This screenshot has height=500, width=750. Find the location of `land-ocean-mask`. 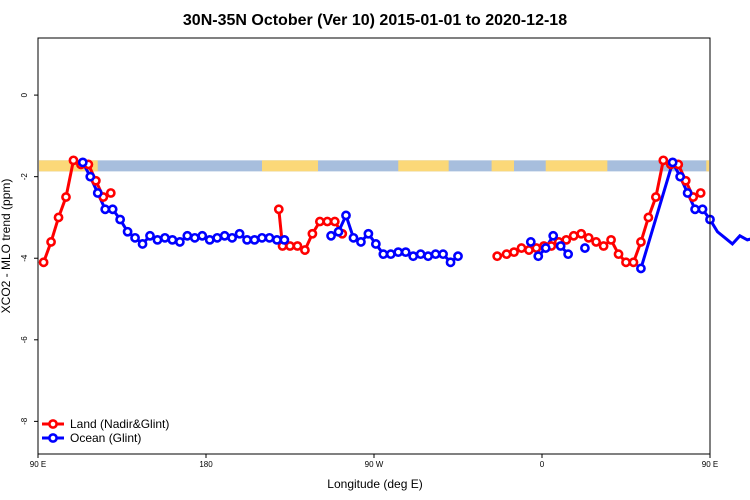

land-ocean-mask is located at coordinates (374, 166).